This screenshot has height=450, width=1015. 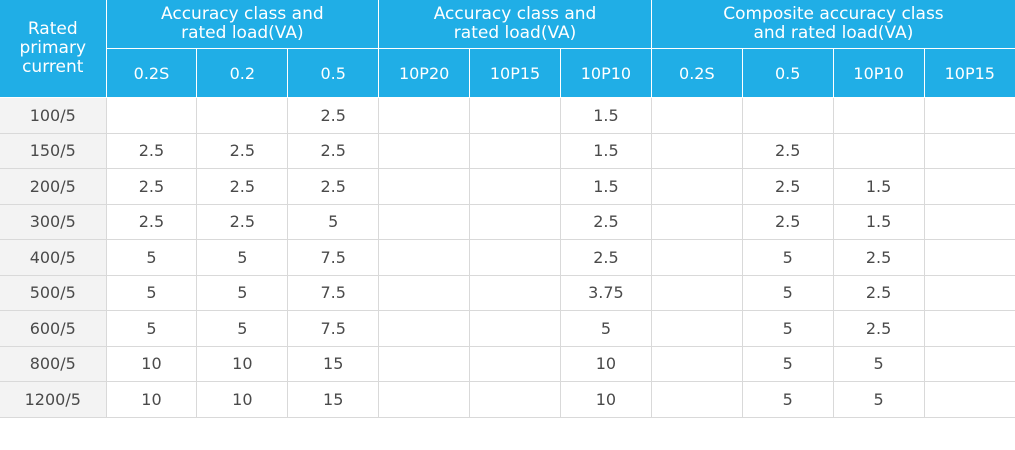 I want to click on column-header: 0.5, so click(x=333, y=73).